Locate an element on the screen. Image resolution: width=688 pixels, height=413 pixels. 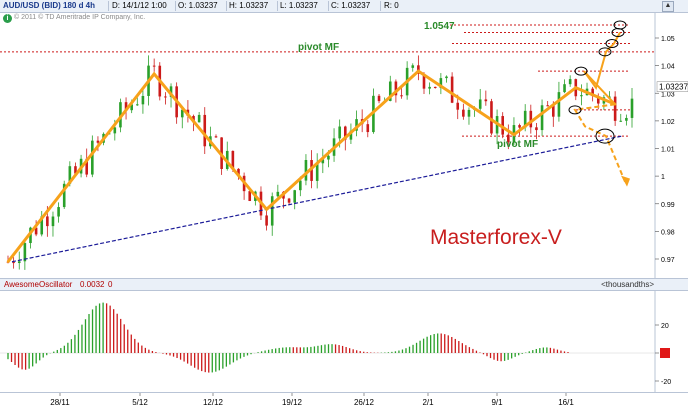
oscillator-value-2: 0 is located at coordinates (110, 284).